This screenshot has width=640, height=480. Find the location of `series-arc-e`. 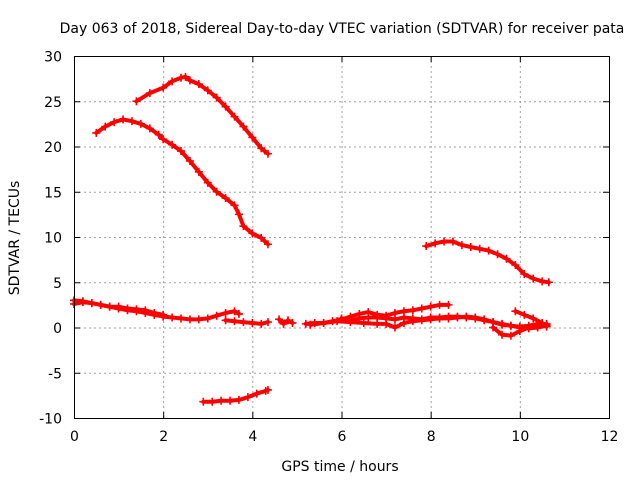

series-arc-e is located at coordinates (119, 308).